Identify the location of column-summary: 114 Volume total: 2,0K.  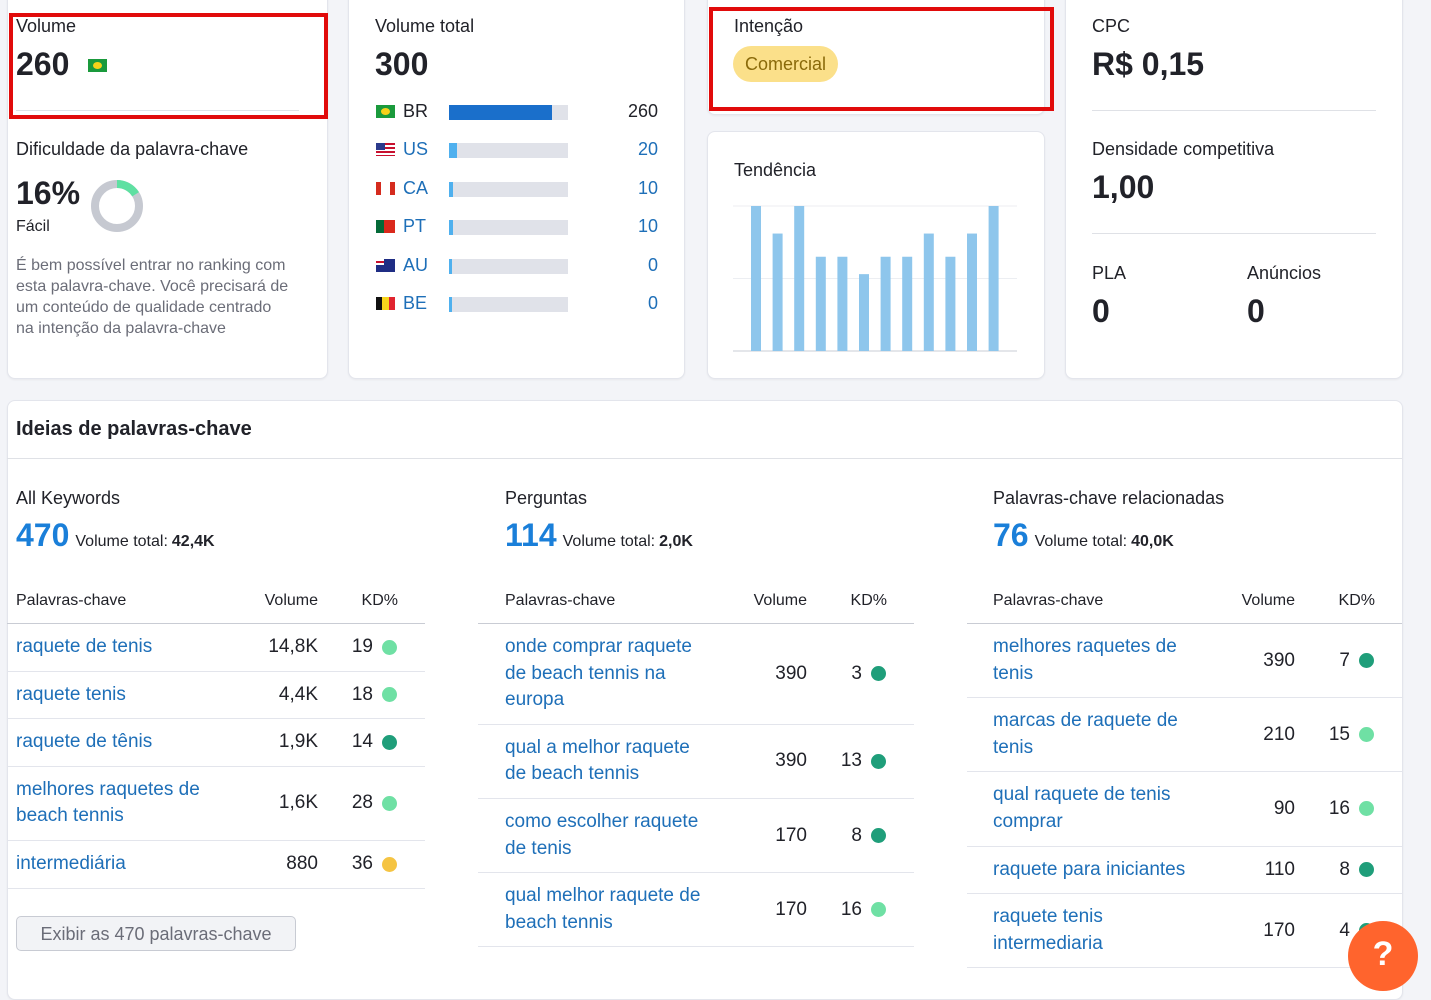
(599, 535).